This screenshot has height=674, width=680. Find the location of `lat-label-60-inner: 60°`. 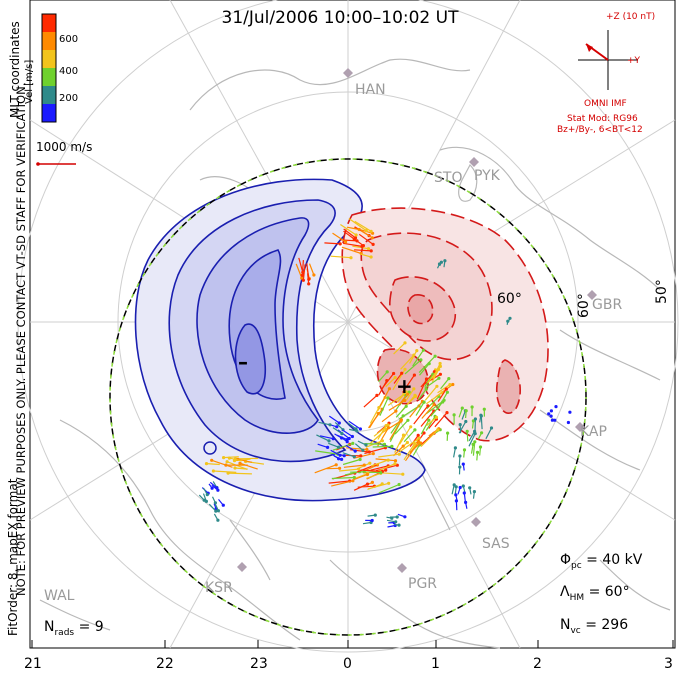

lat-label-60-inner: 60° is located at coordinates (509, 299).